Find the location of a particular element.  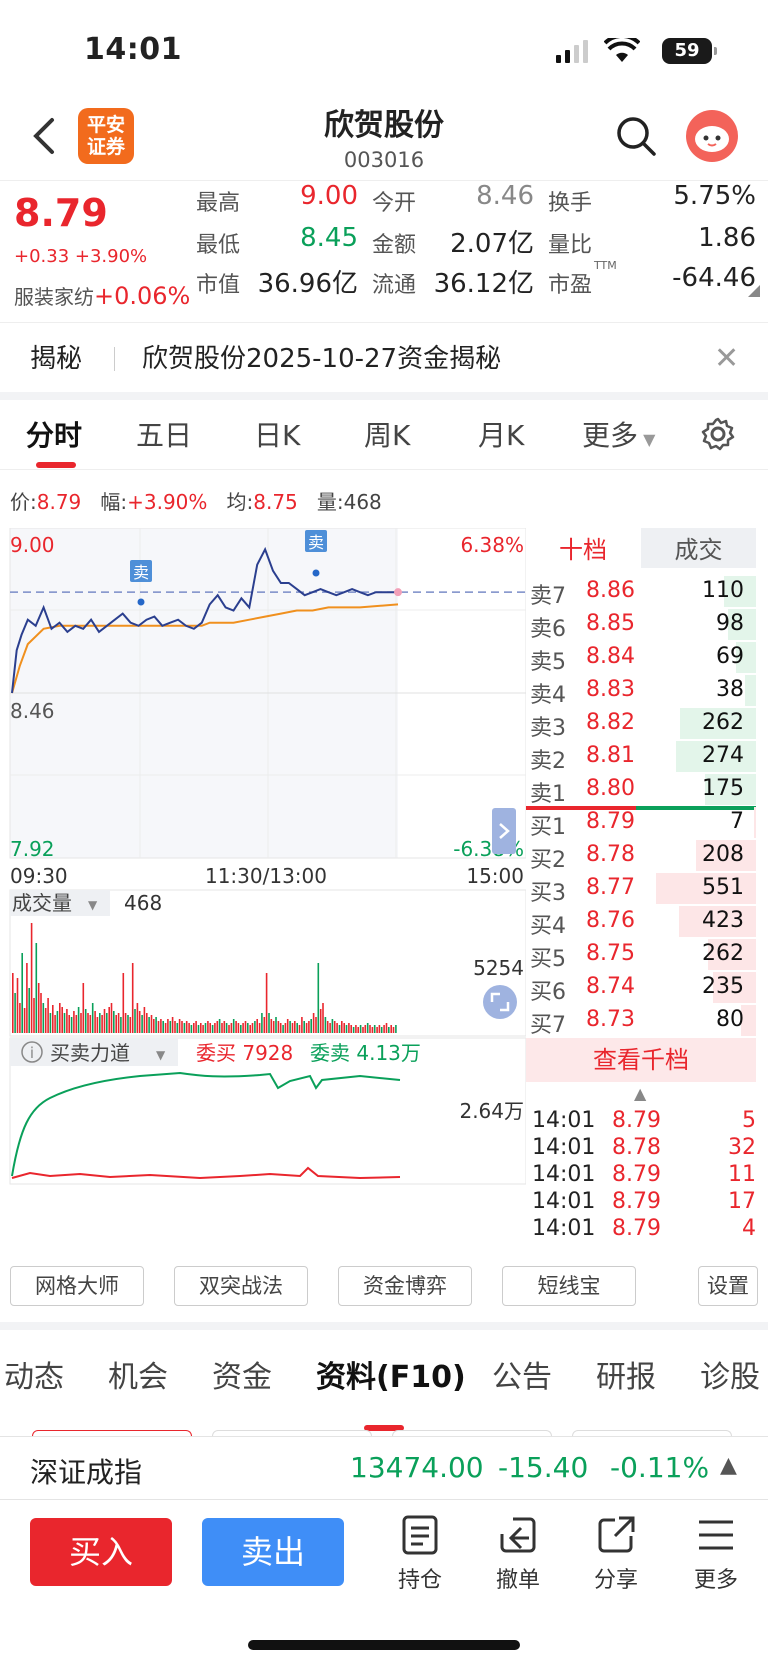

tab-weekly-k: 周K is located at coordinates (387, 435).